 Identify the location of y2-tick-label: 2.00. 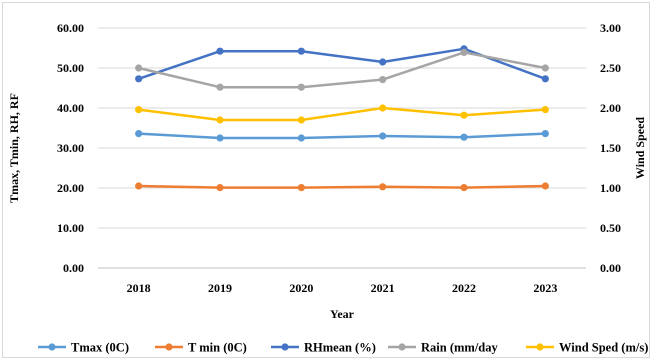
(610, 108).